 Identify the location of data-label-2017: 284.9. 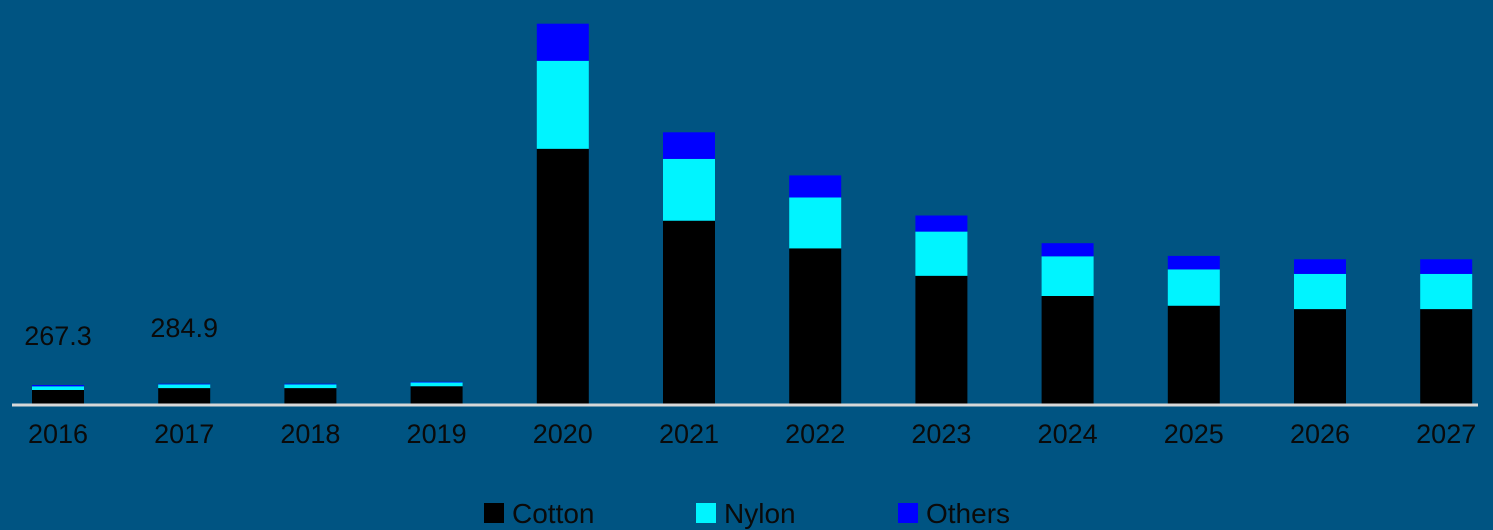
(184, 328).